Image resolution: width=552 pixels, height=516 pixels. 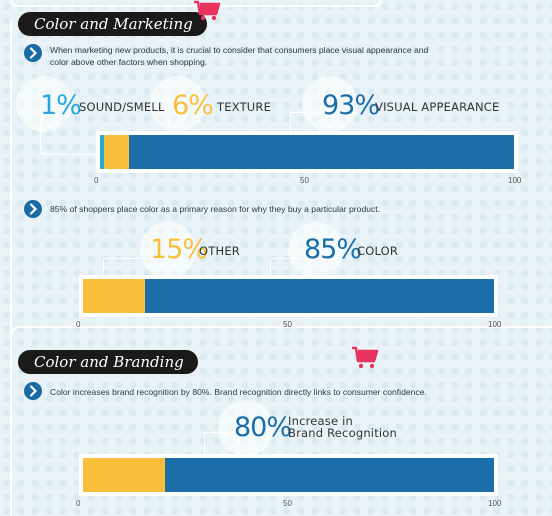 What do you see at coordinates (343, 433) in the screenshot?
I see `chart3-label-brand-line2: Brand Recognition` at bounding box center [343, 433].